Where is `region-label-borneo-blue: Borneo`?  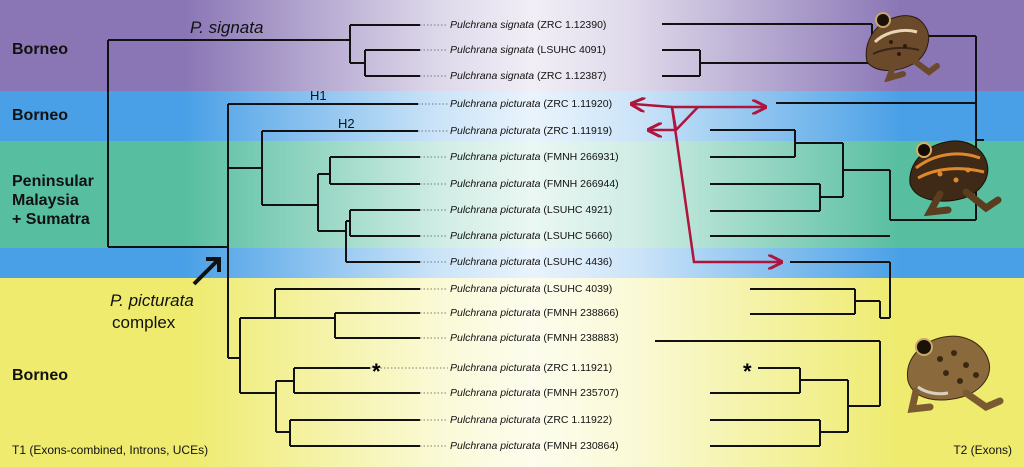 region-label-borneo-blue: Borneo is located at coordinates (40, 115).